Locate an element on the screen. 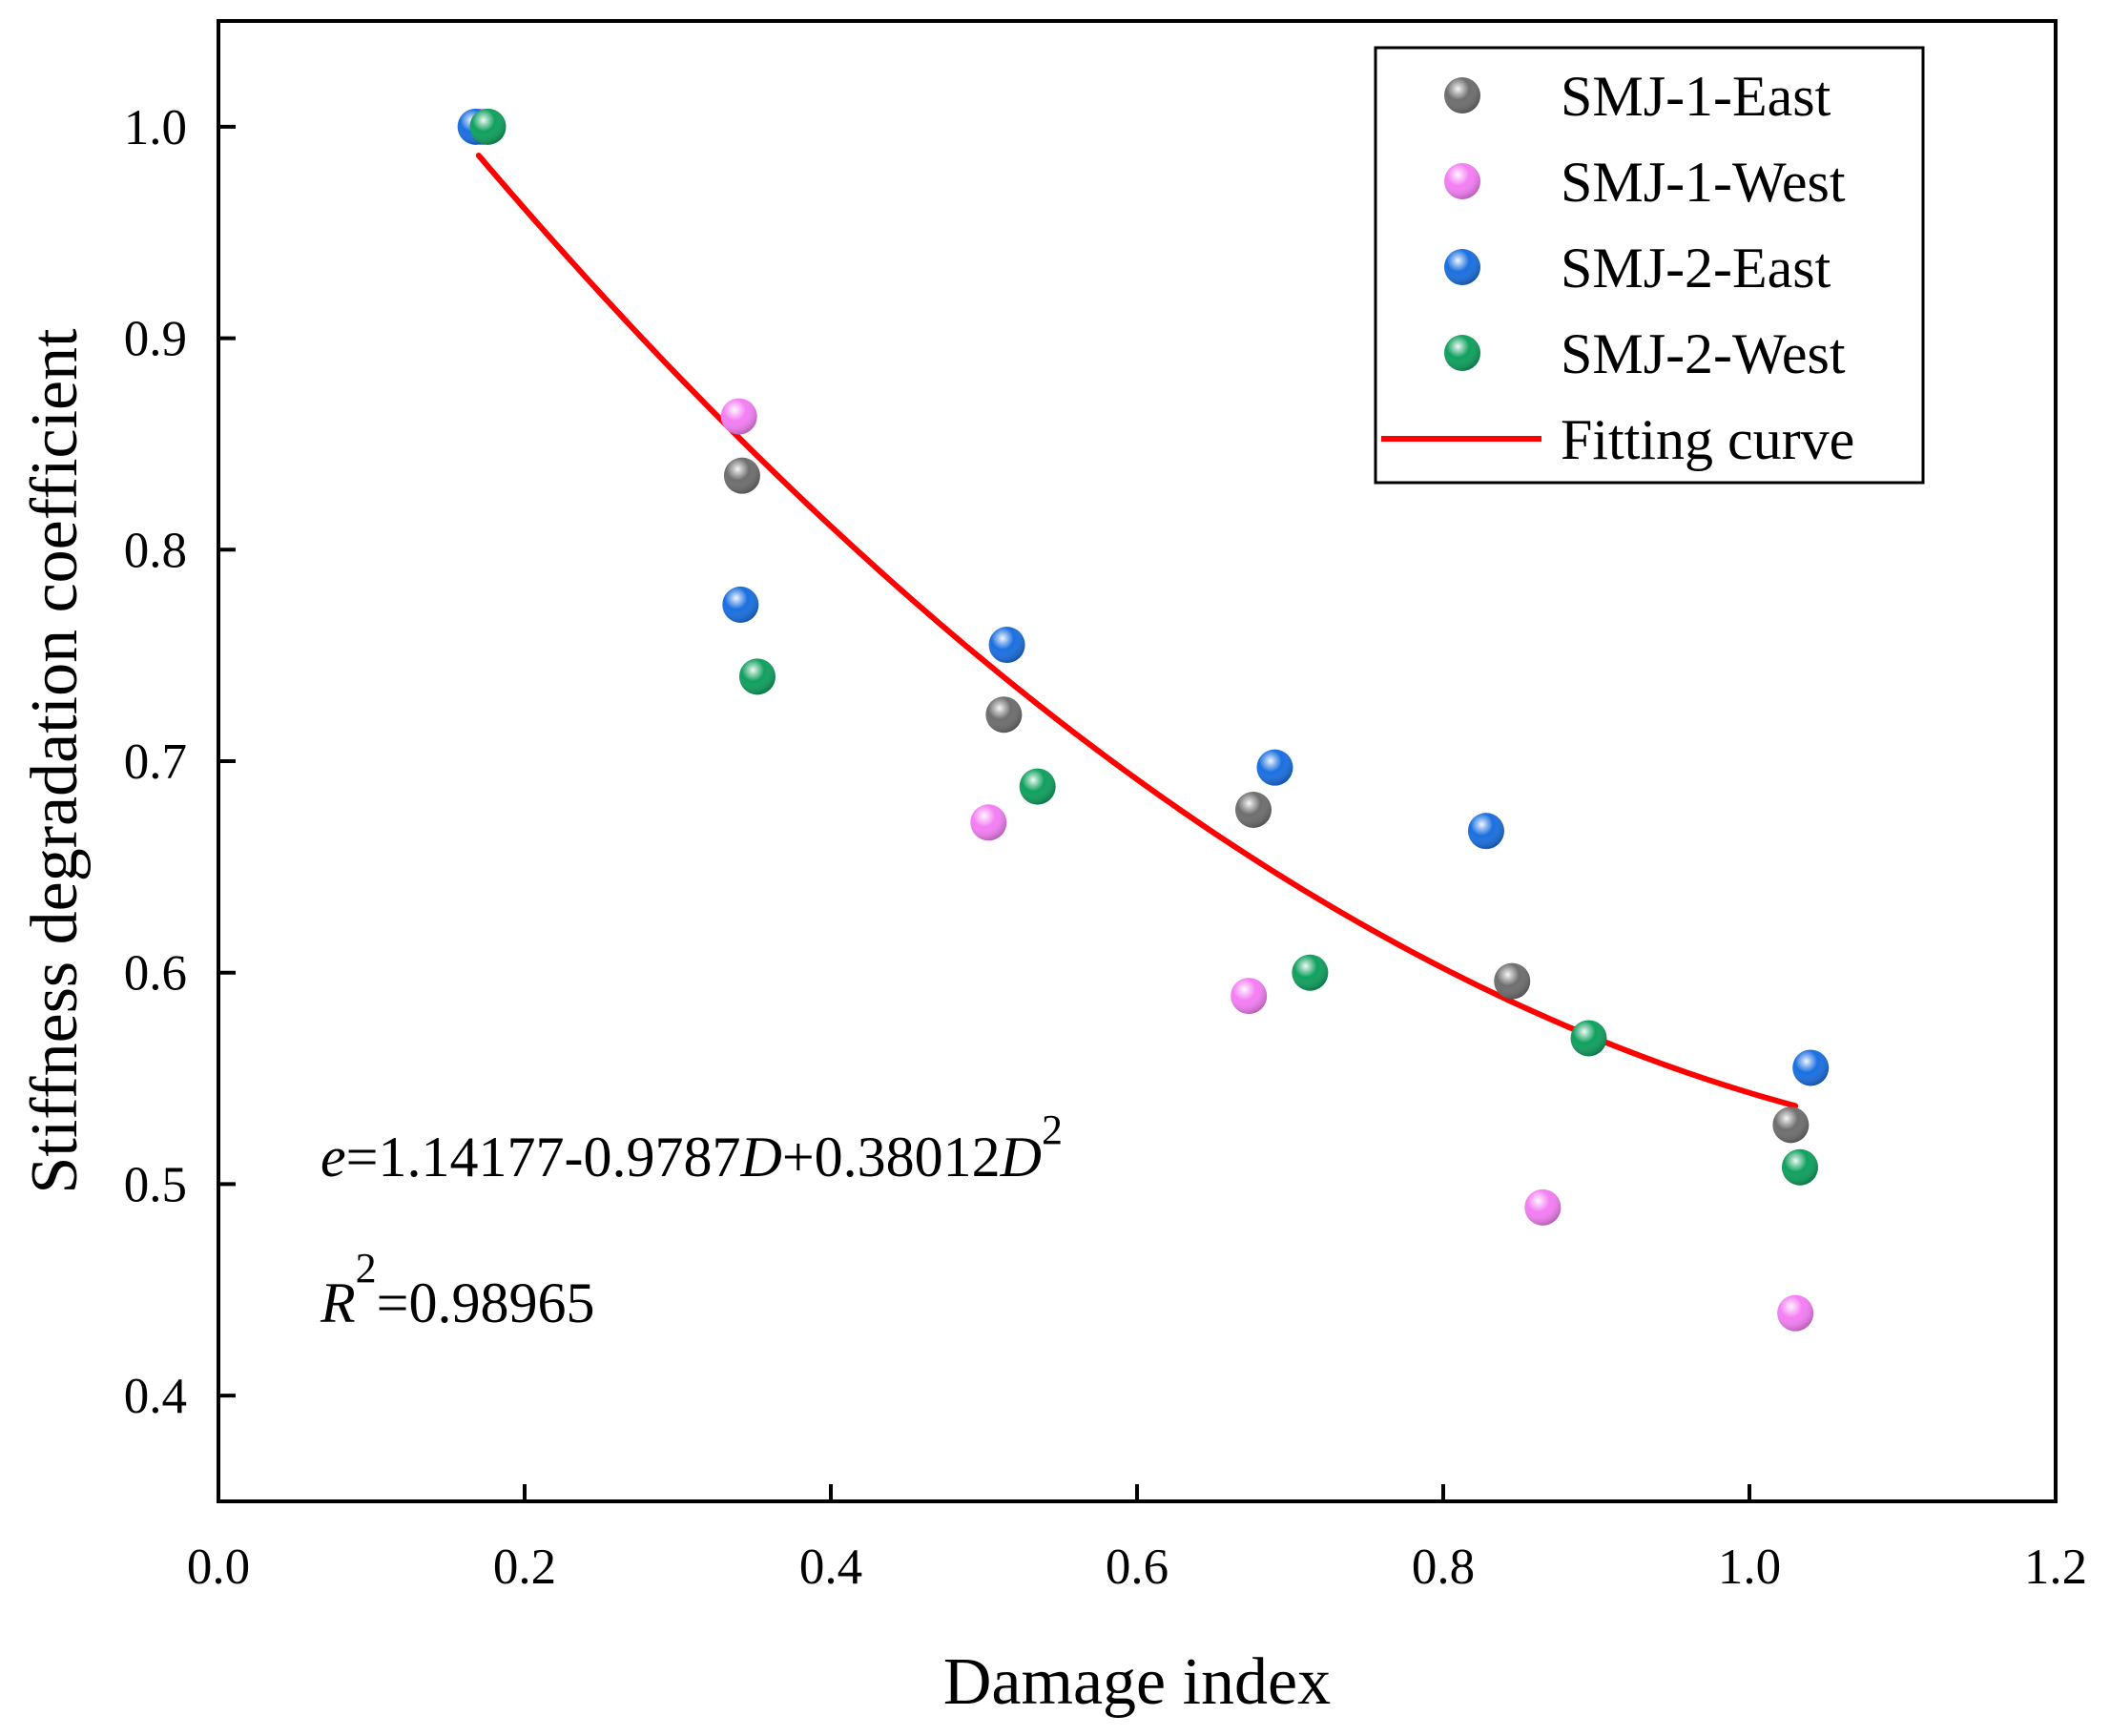 The image size is (2110, 1736). y-tick-label: 0.4 is located at coordinates (155, 1396).